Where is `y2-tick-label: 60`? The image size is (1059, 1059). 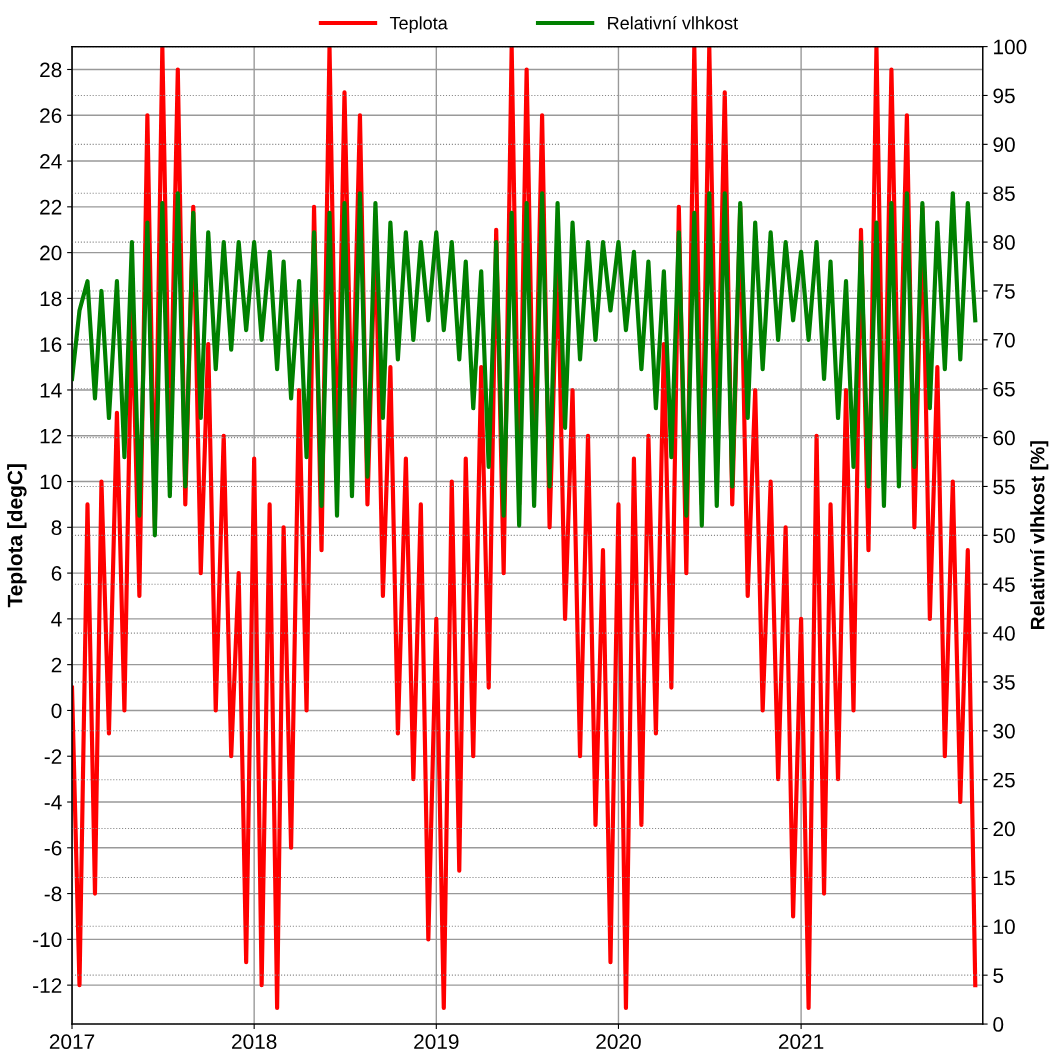 y2-tick-label: 60 is located at coordinates (1004, 438).